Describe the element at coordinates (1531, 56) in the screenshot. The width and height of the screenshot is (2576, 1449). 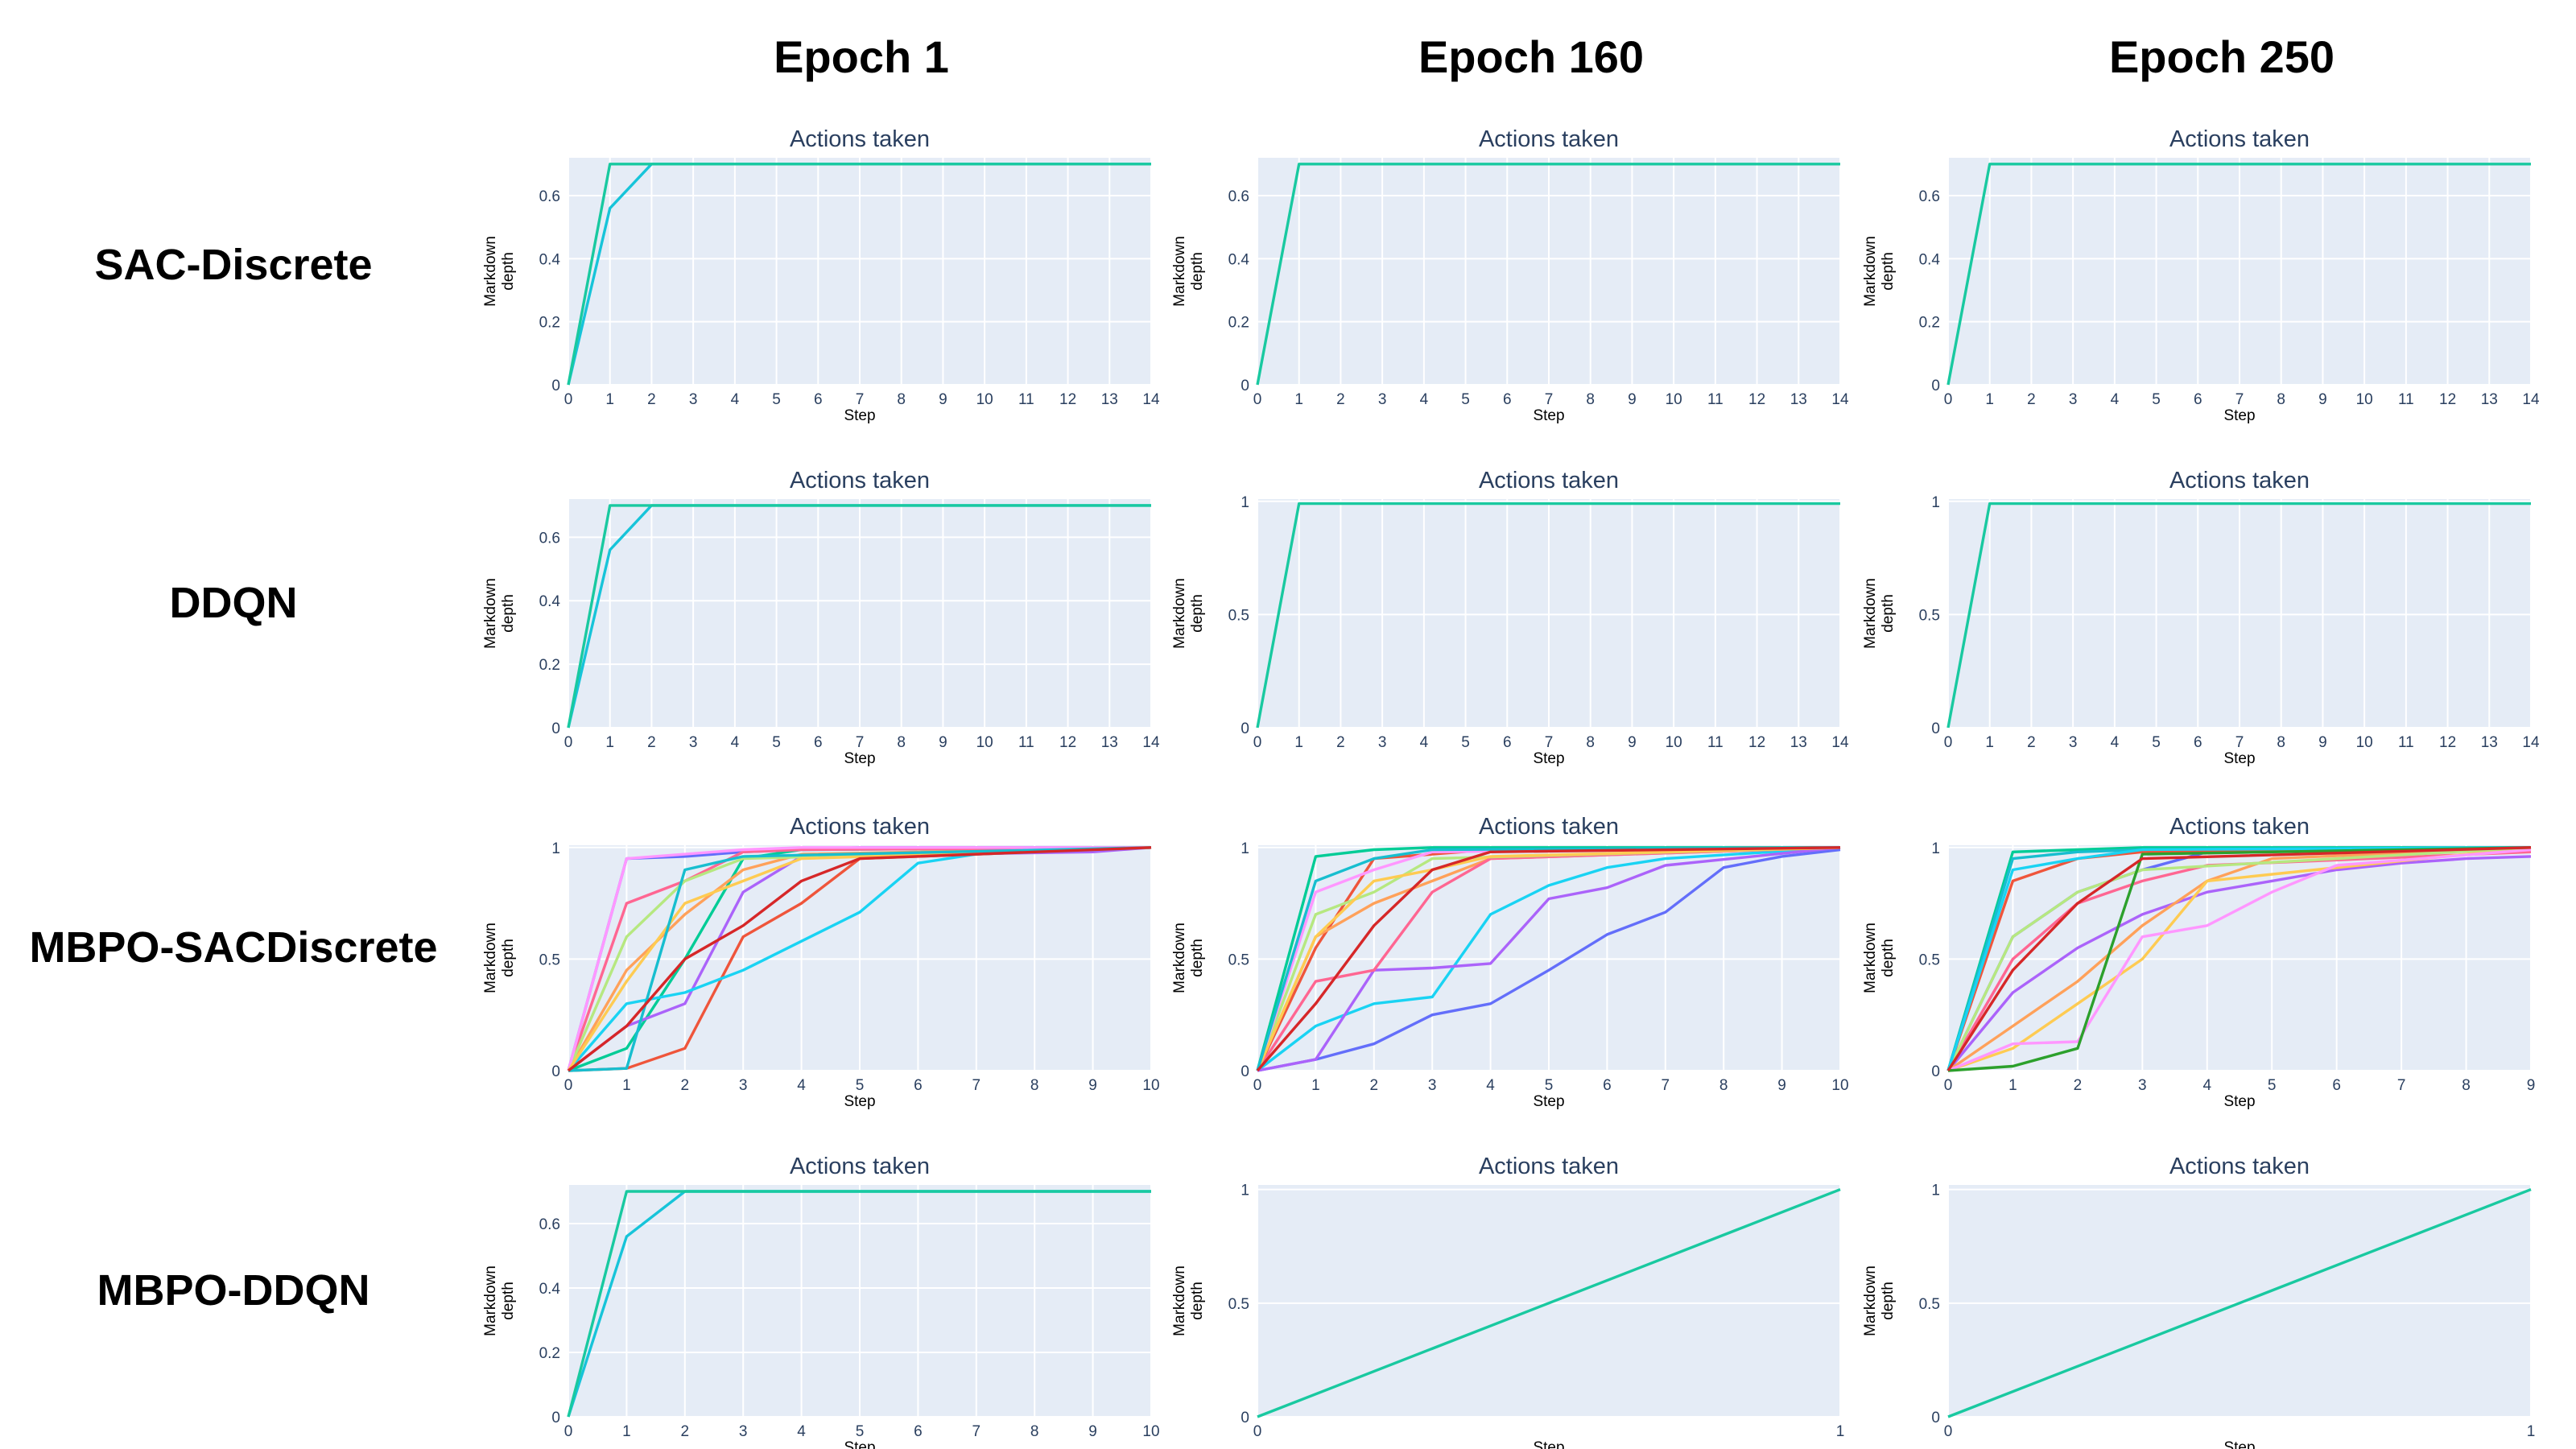
I see `column-header-epoch-160: Epoch 160` at that location.